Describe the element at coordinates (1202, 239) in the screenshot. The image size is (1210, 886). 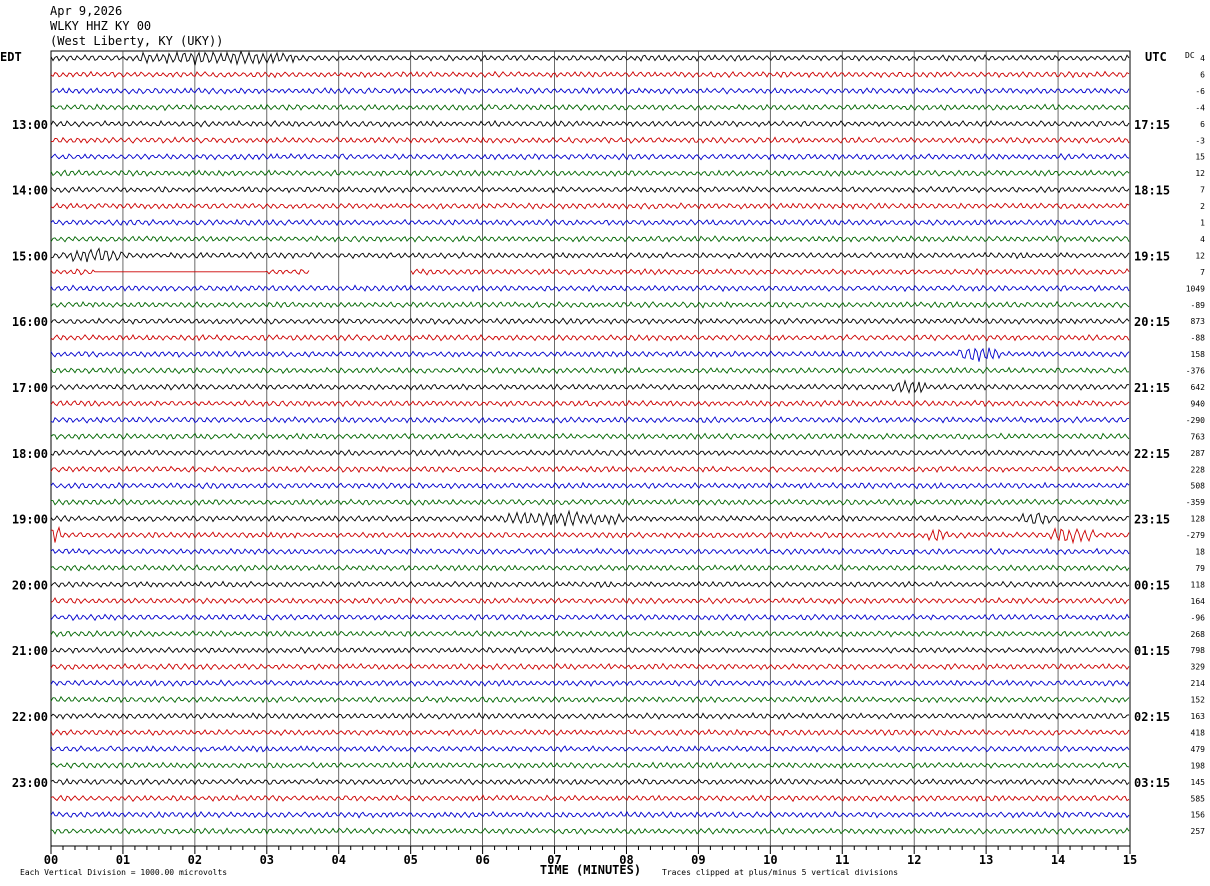
I see `dc-offset-value: 4` at that location.